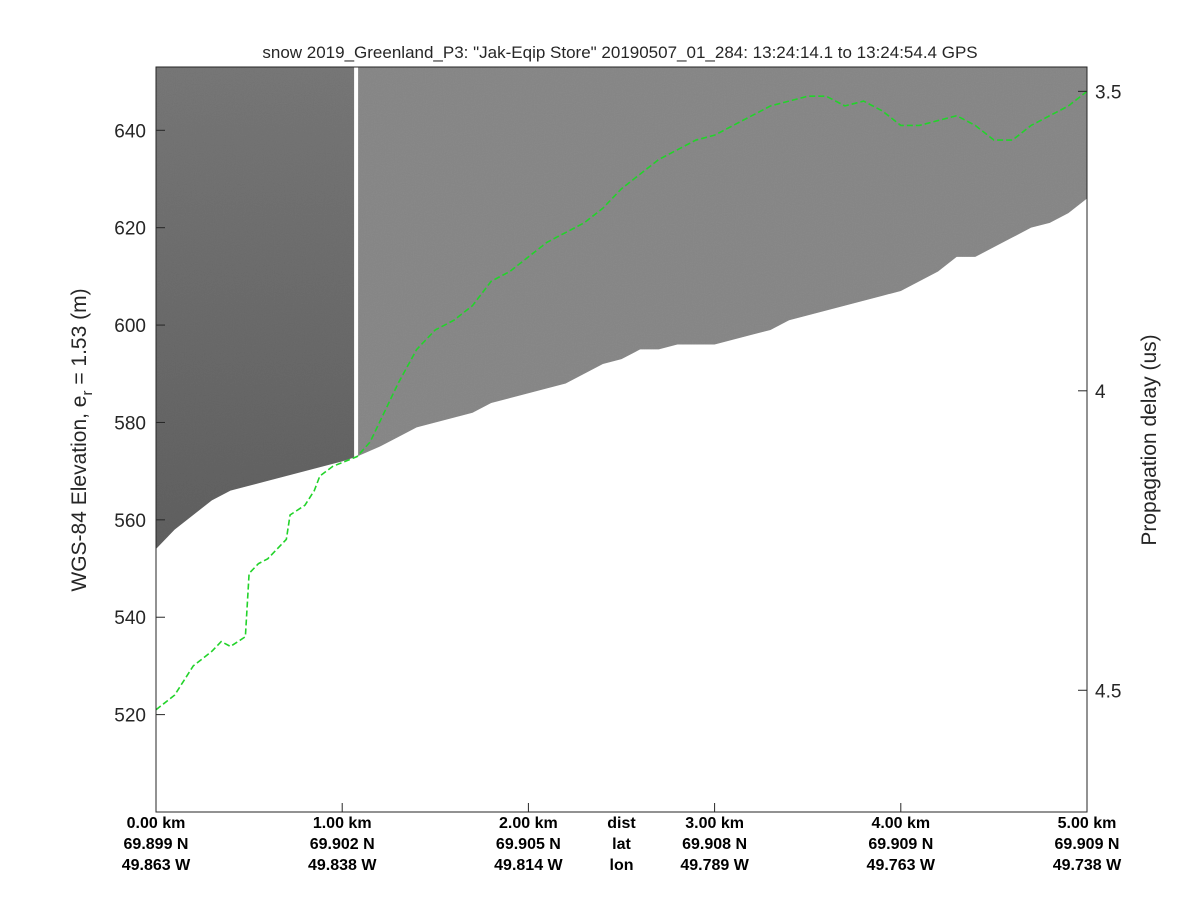 This screenshot has width=1200, height=900. I want to click on left-tick-label: 640, so click(130, 131).